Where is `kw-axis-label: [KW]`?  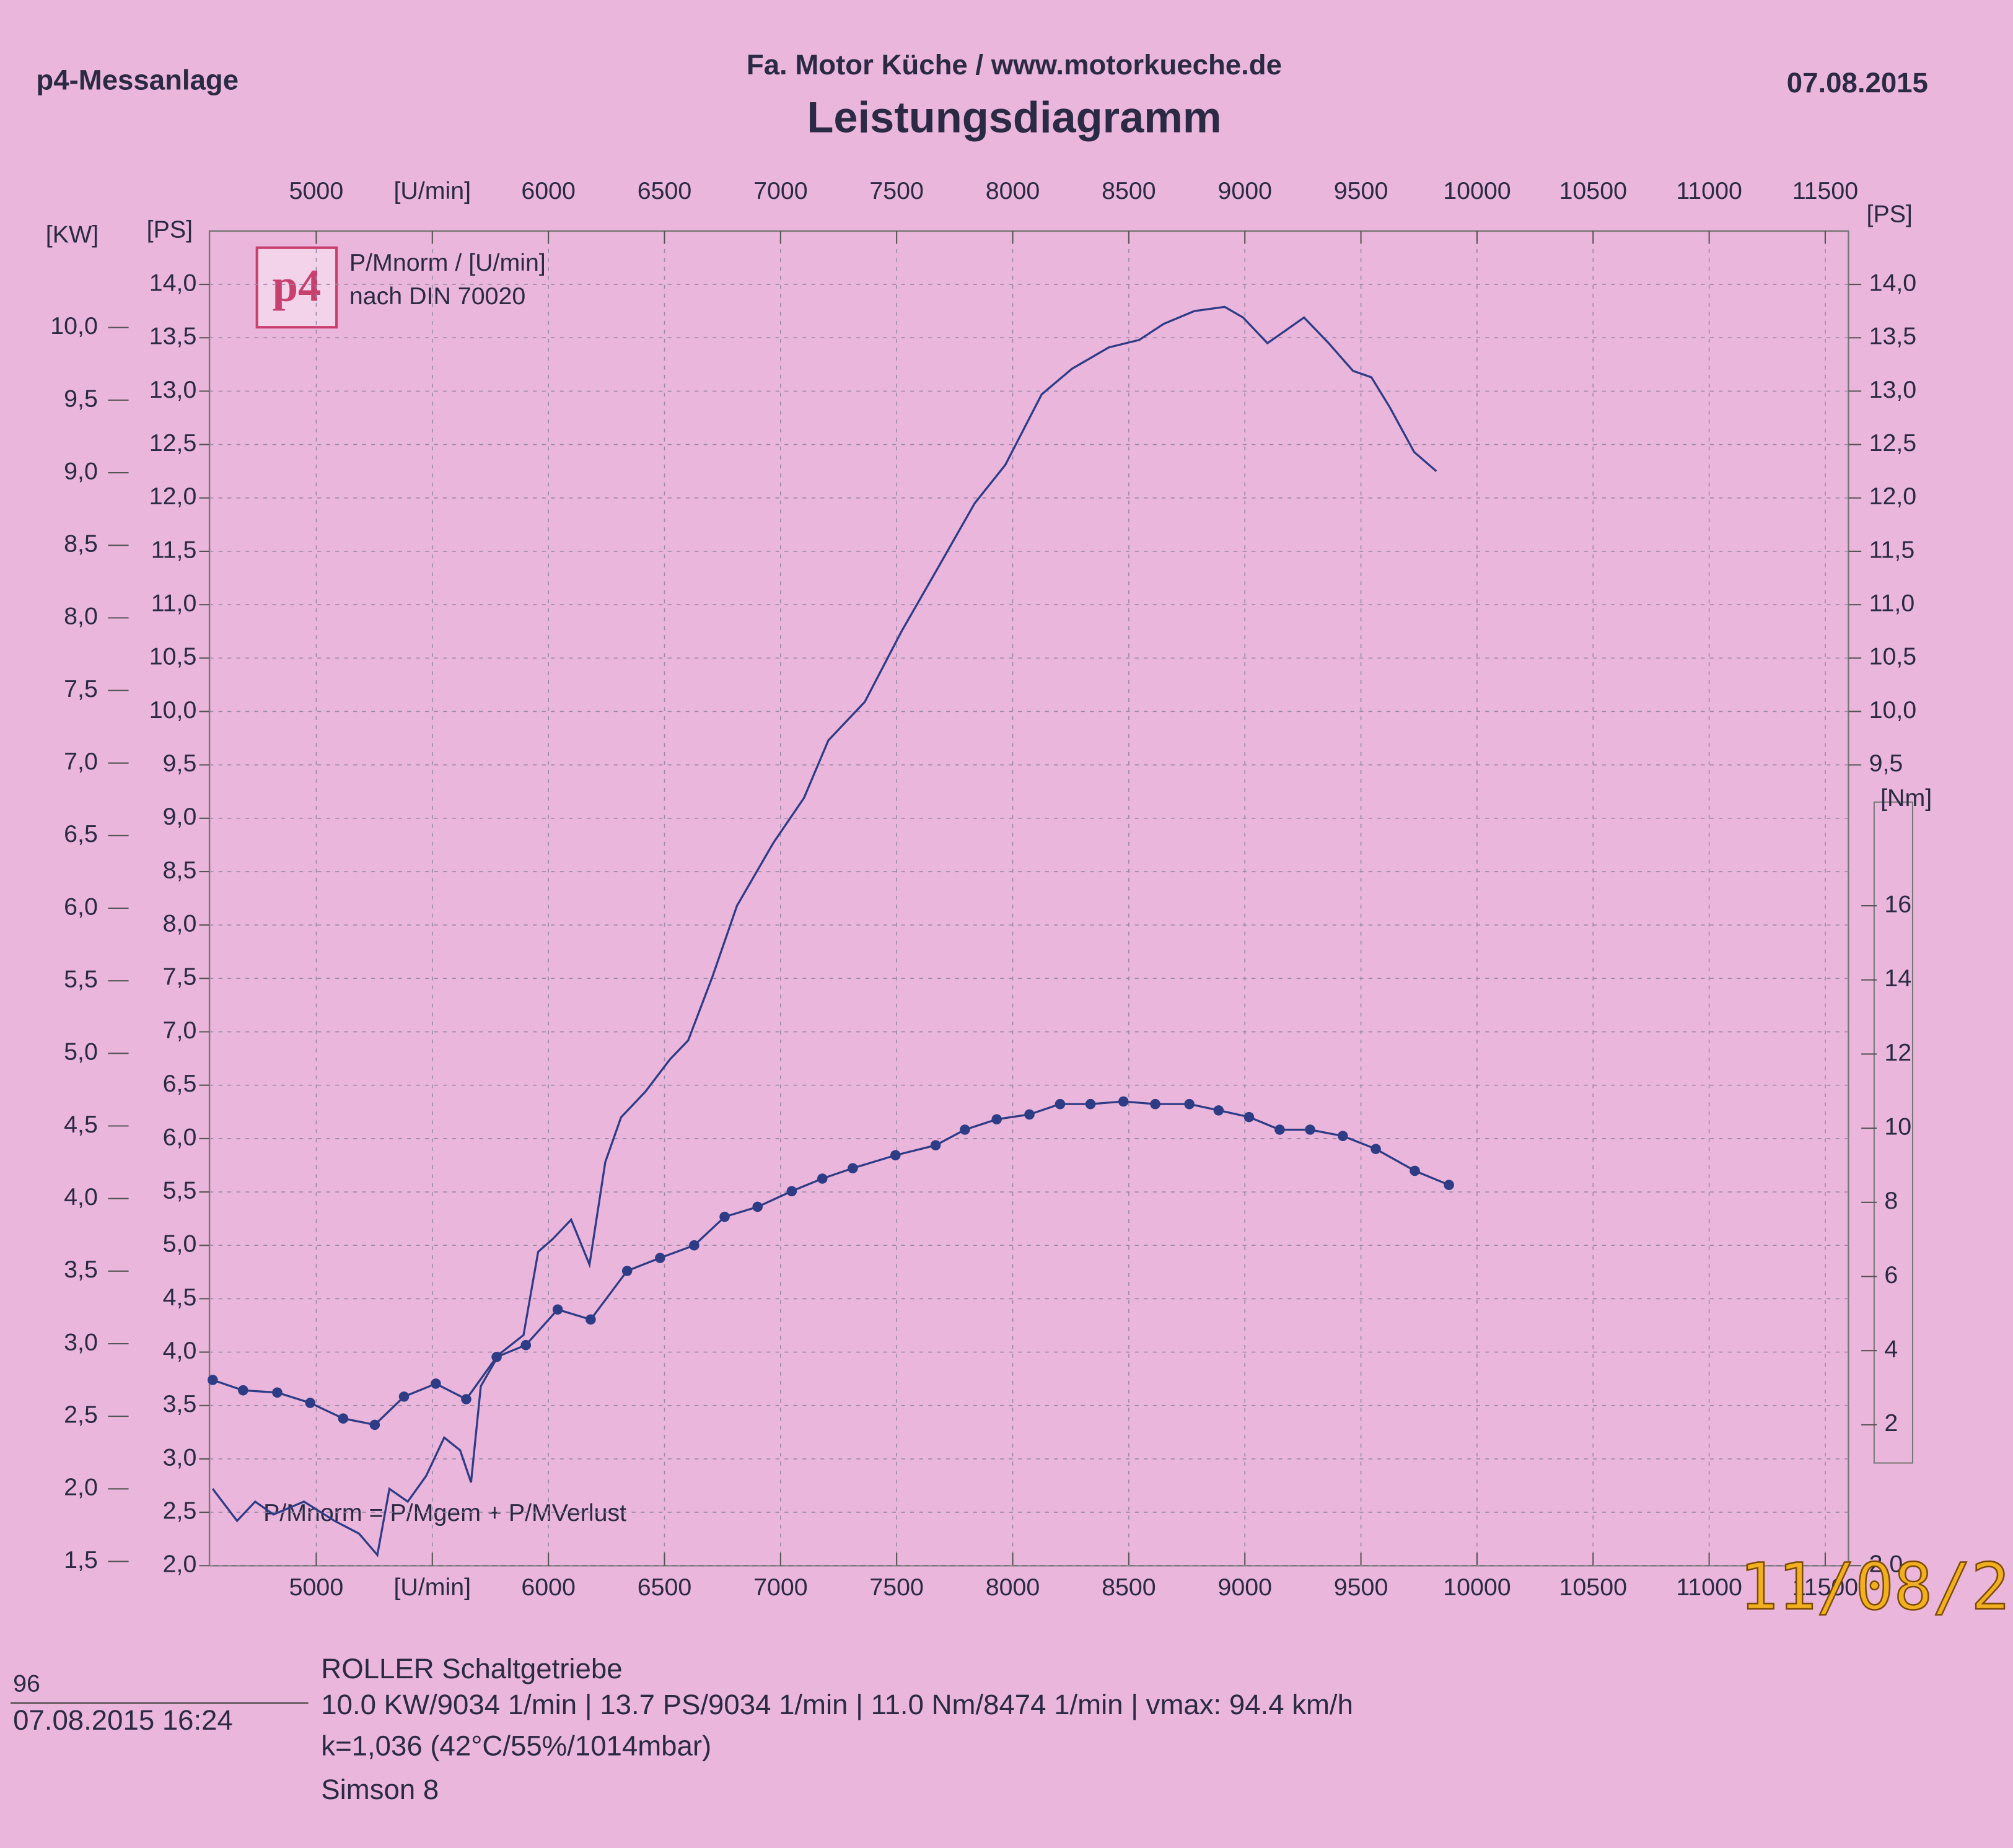 kw-axis-label: [KW] is located at coordinates (72, 234).